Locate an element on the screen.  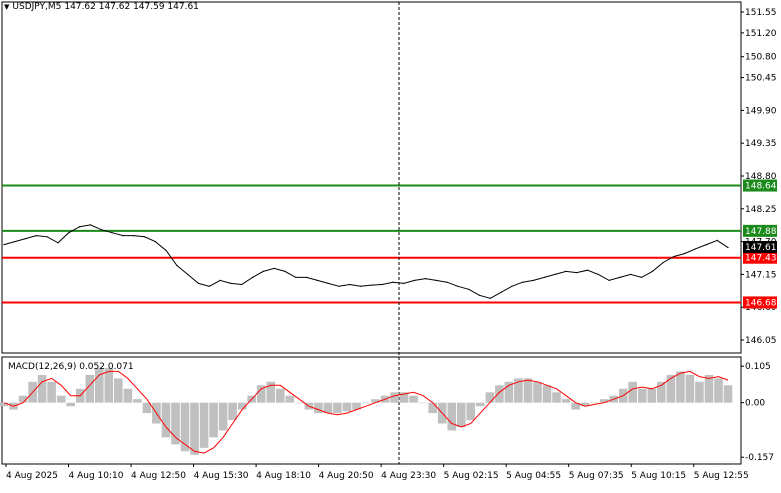
level-badge-label-0: 148.64 is located at coordinates (761, 187).